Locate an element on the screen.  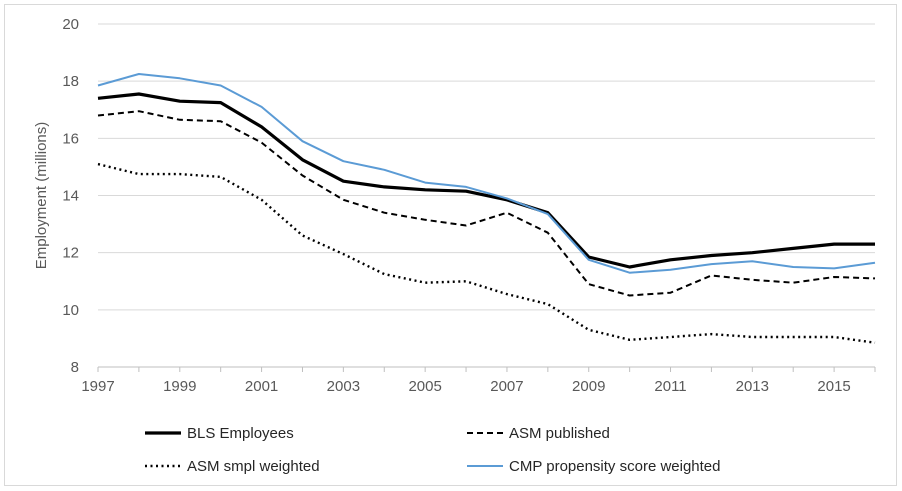
legend-label: ASM published is located at coordinates (559, 433).